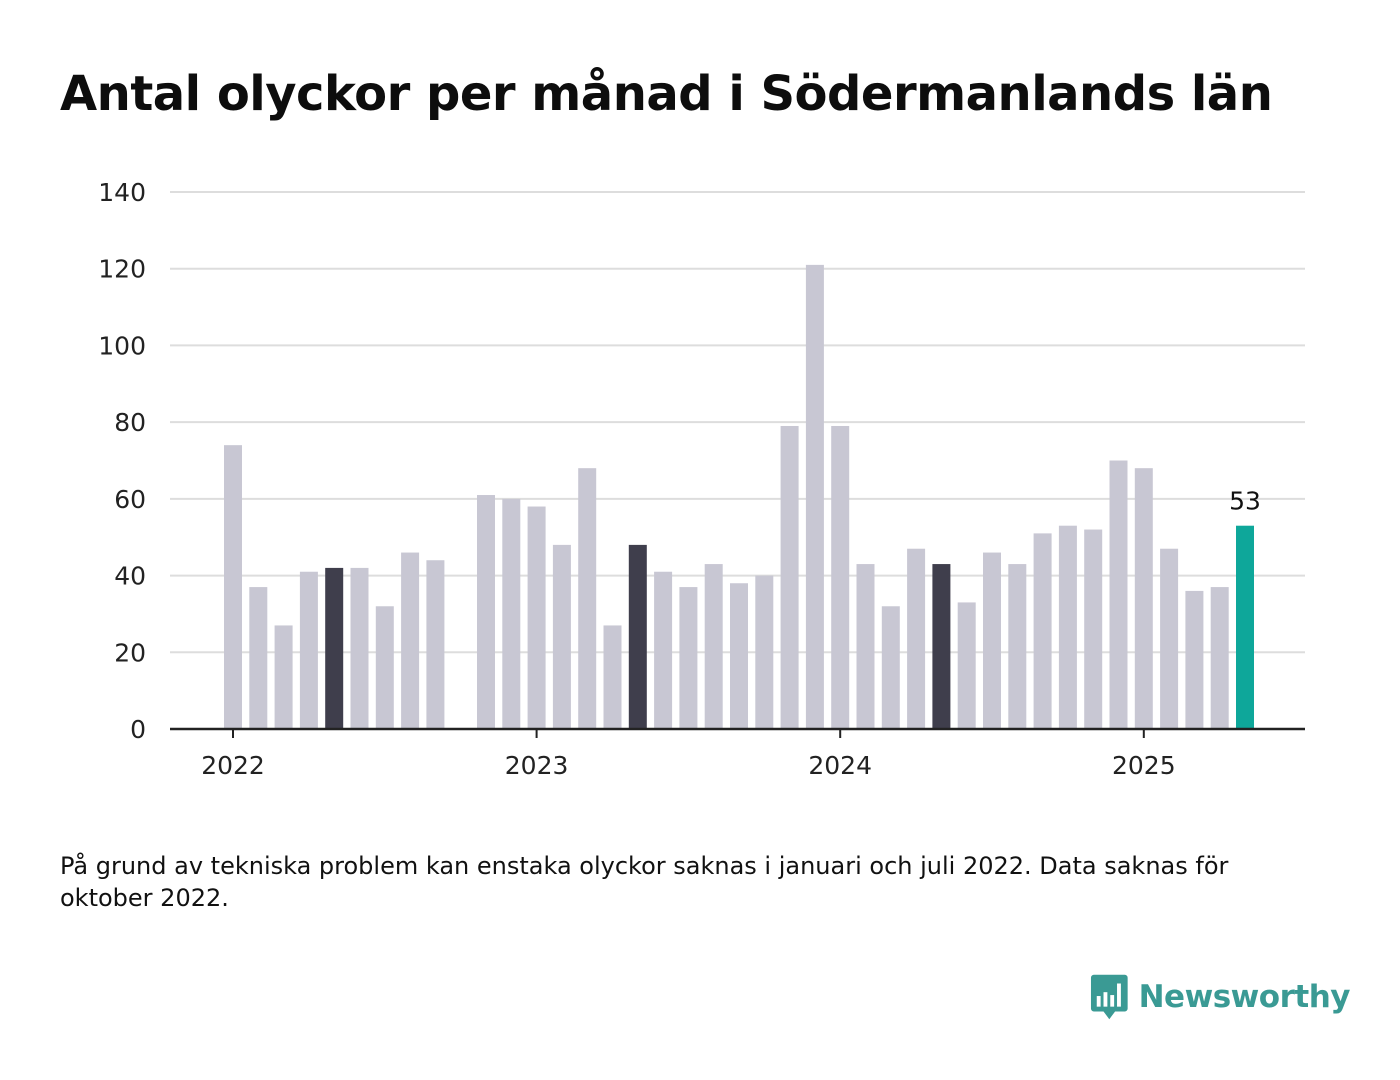 This screenshot has height=1080, width=1400. Describe the element at coordinates (130, 422) in the screenshot. I see `y-tick-label: 80` at that location.